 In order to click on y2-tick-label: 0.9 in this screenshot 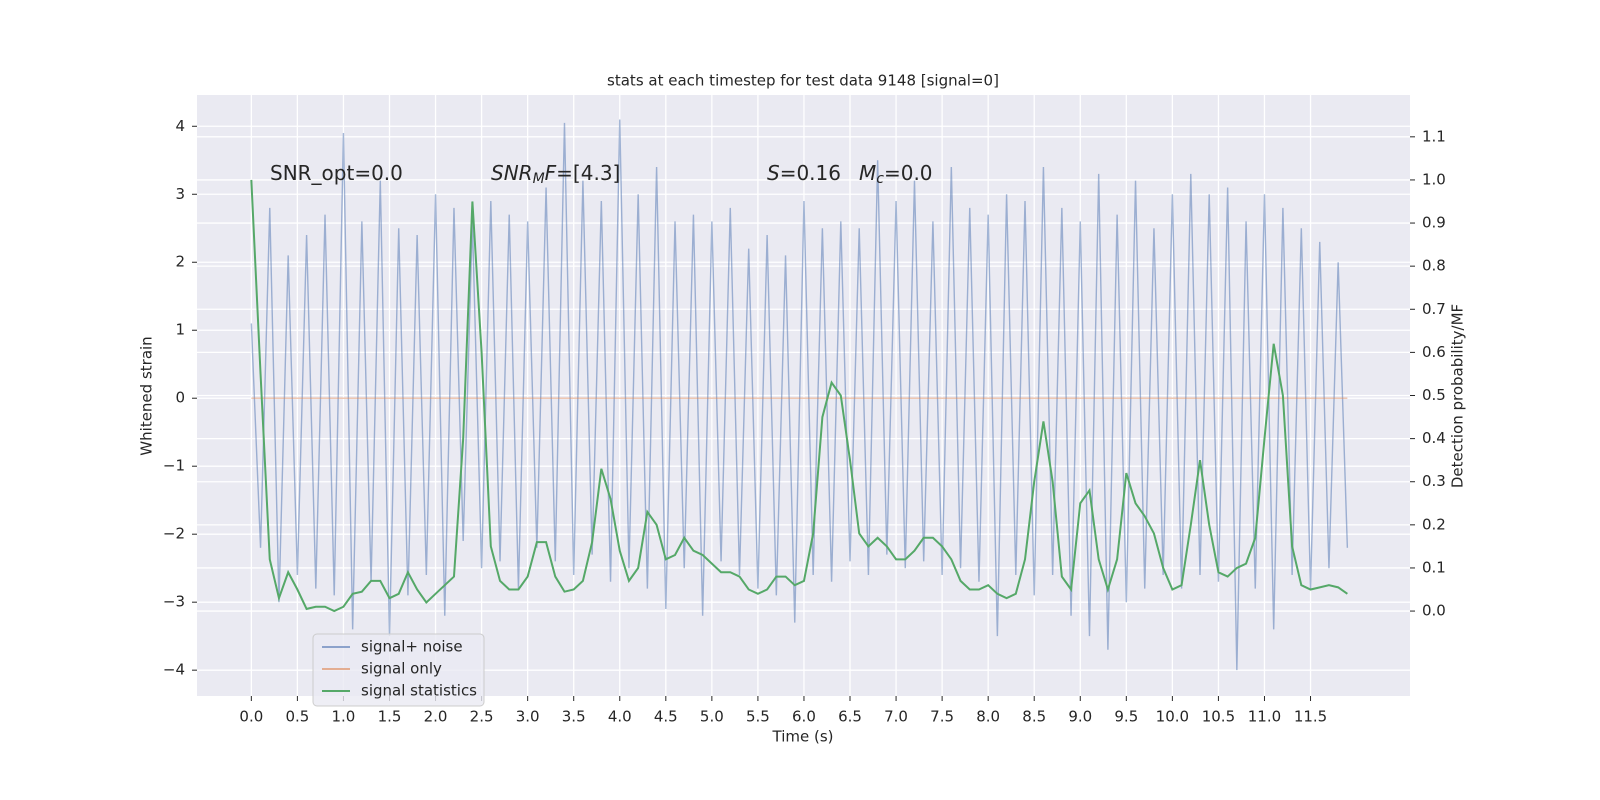, I will do `click(1434, 223)`.